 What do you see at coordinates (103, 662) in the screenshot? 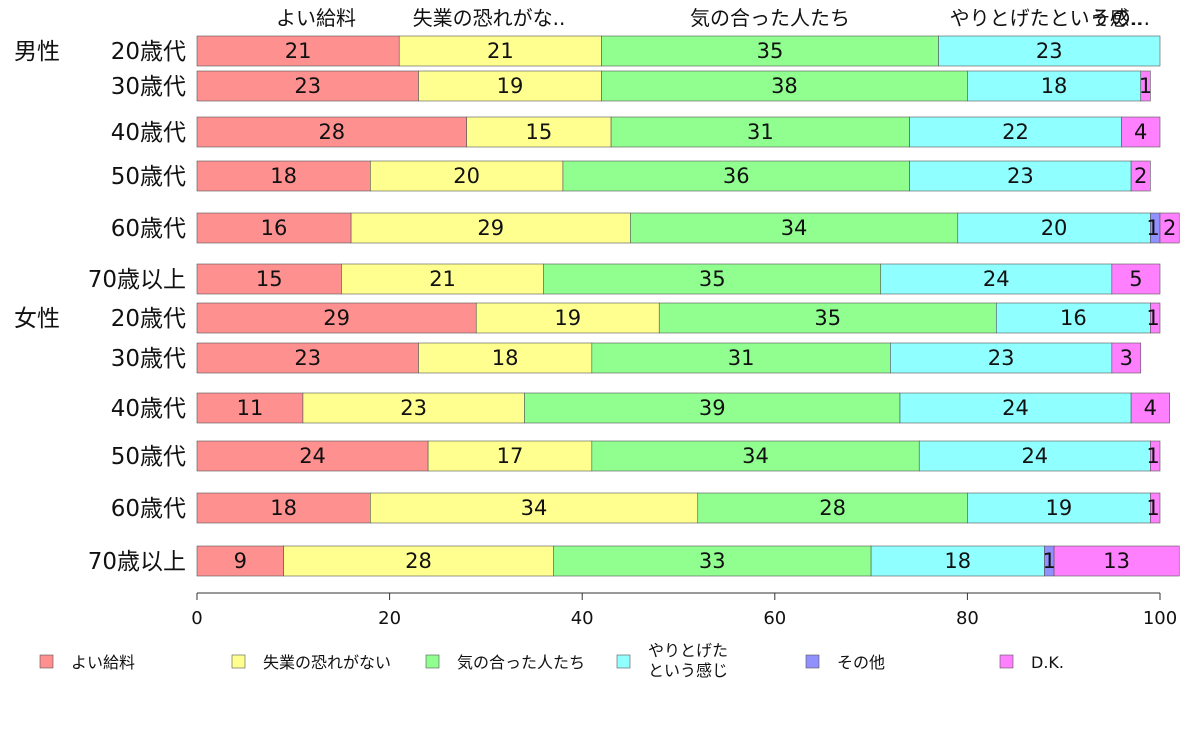
I see `legend-label: よい給料` at bounding box center [103, 662].